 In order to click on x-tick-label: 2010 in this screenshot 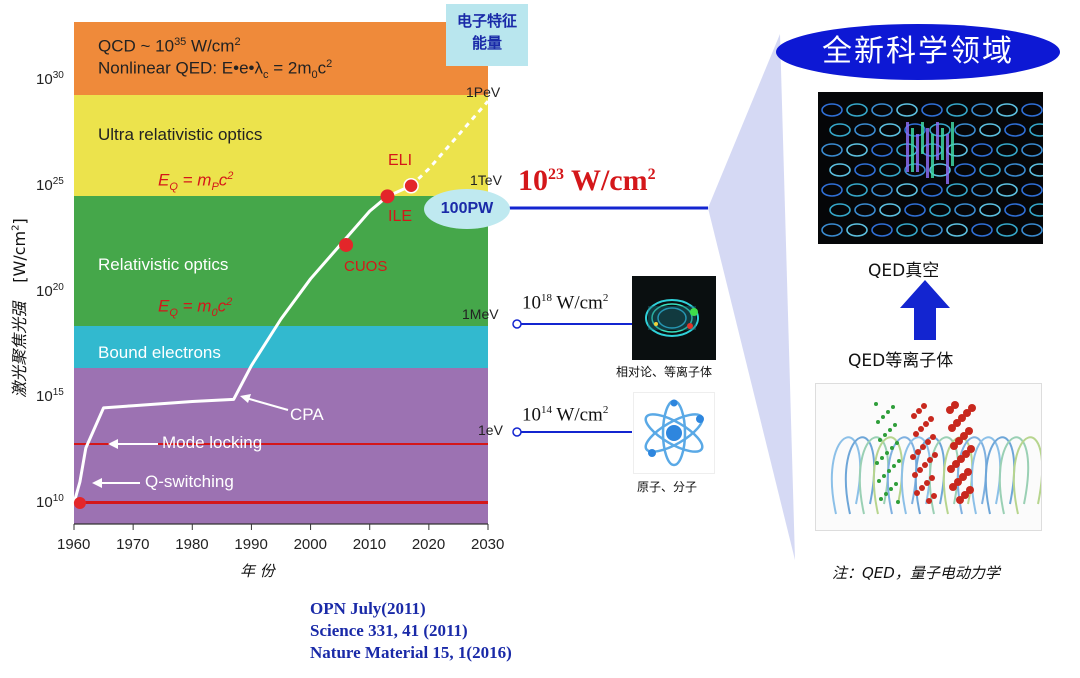, I will do `click(369, 544)`.